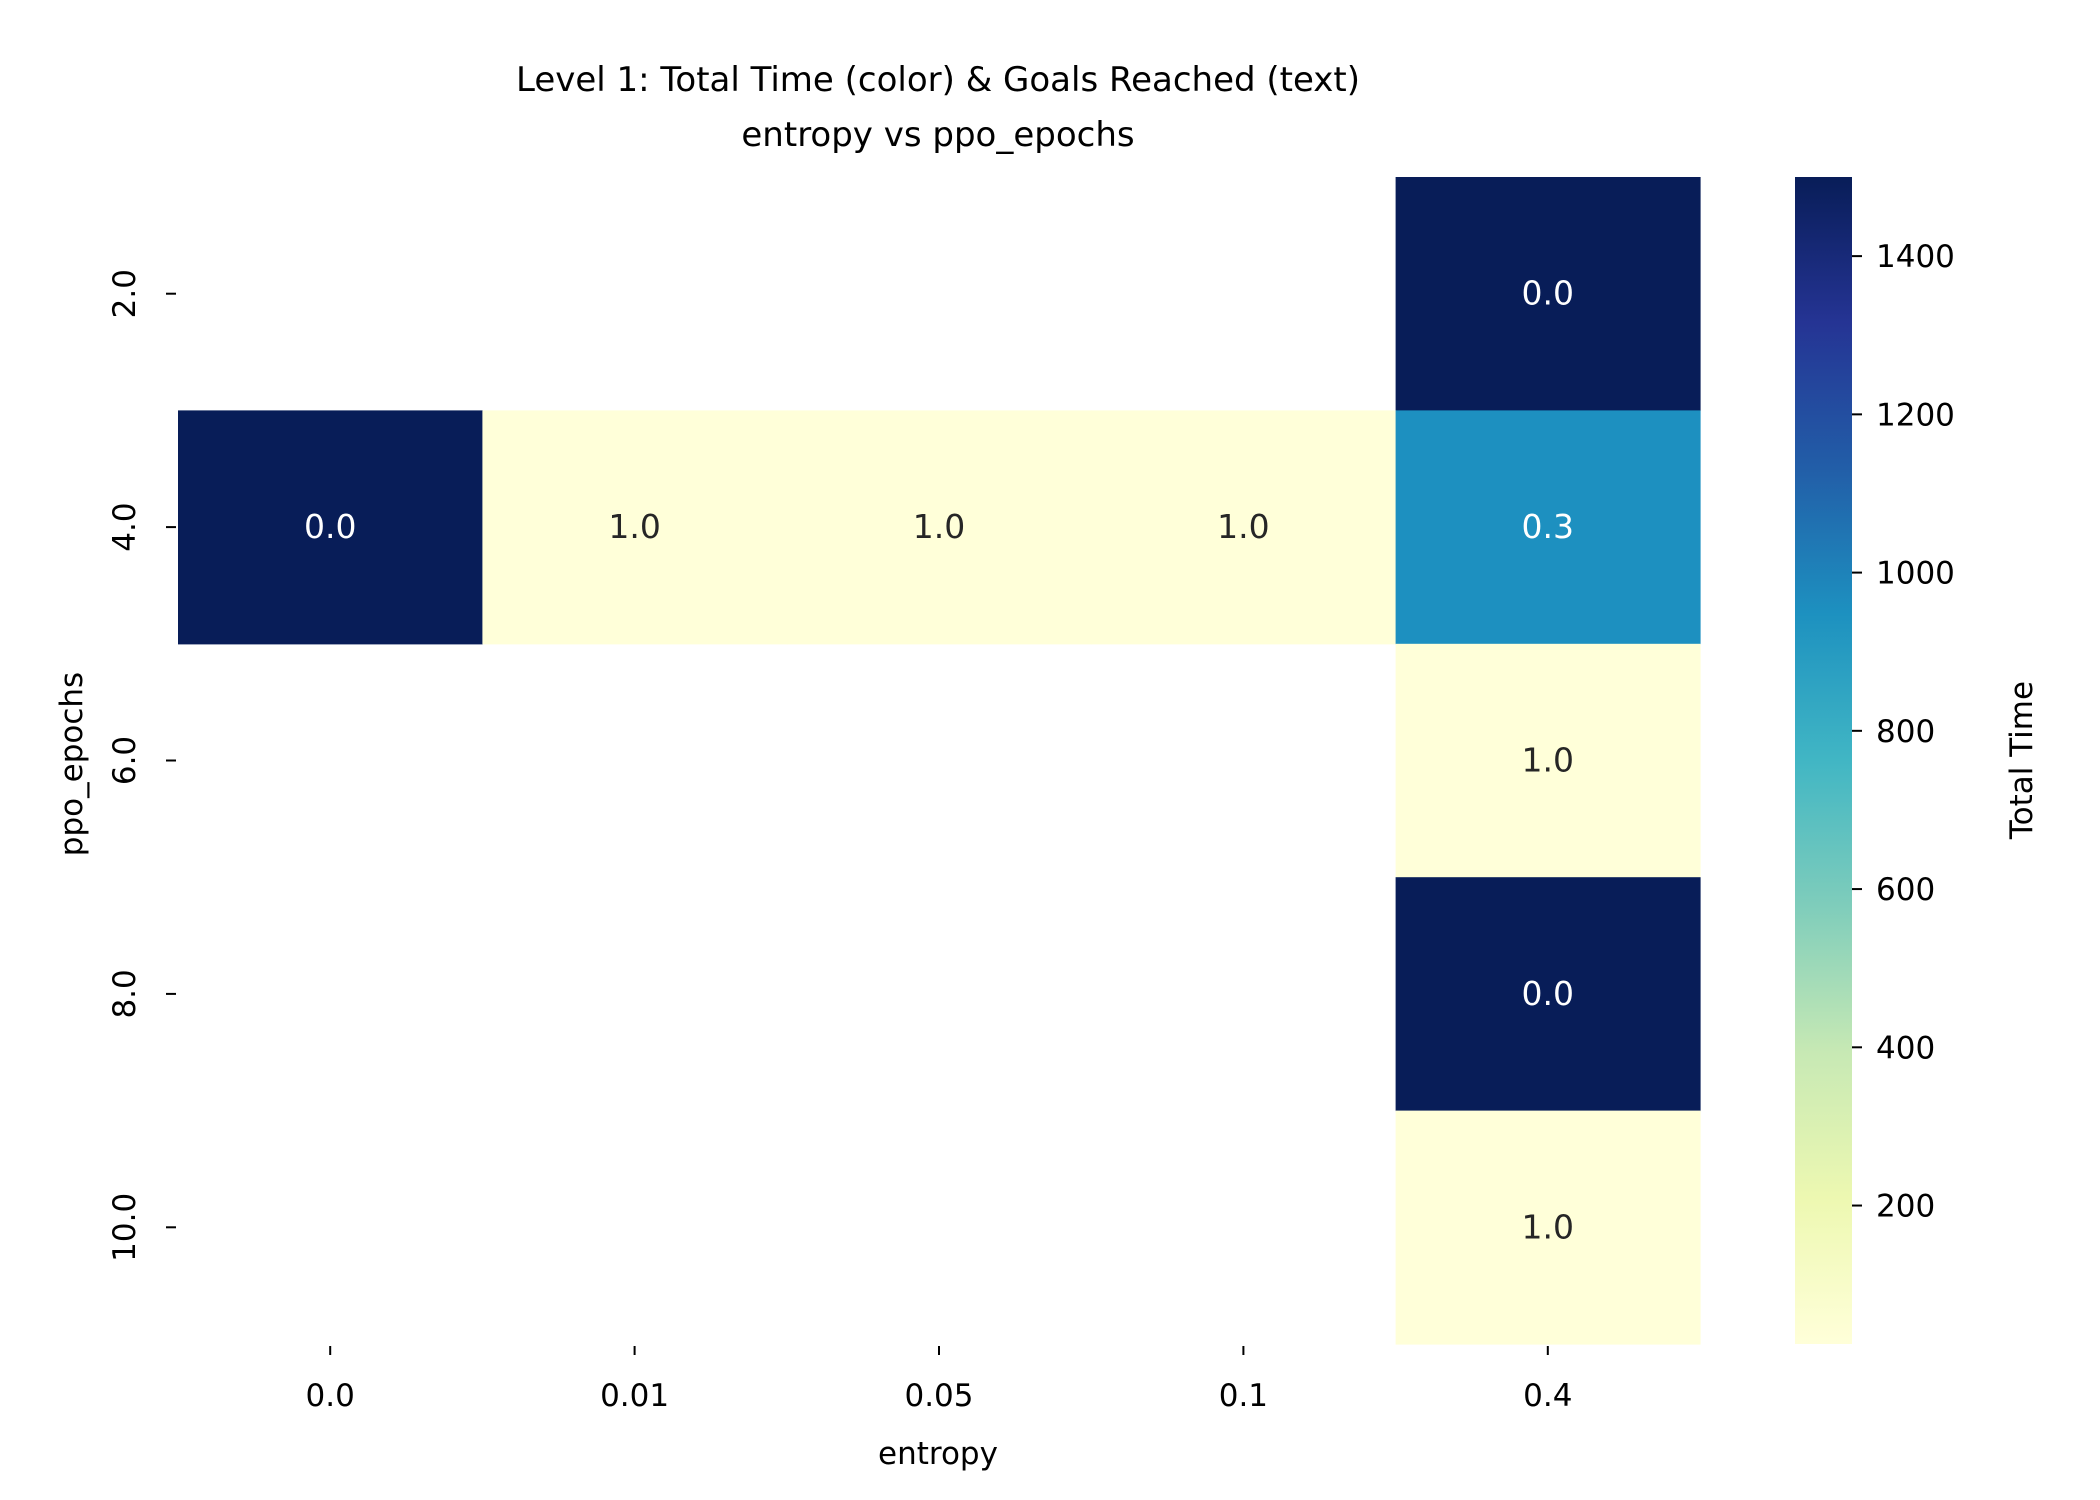 This screenshot has height=1500, width=2100. Describe the element at coordinates (2022, 760) in the screenshot. I see `colorbar-label: Total Time` at that location.